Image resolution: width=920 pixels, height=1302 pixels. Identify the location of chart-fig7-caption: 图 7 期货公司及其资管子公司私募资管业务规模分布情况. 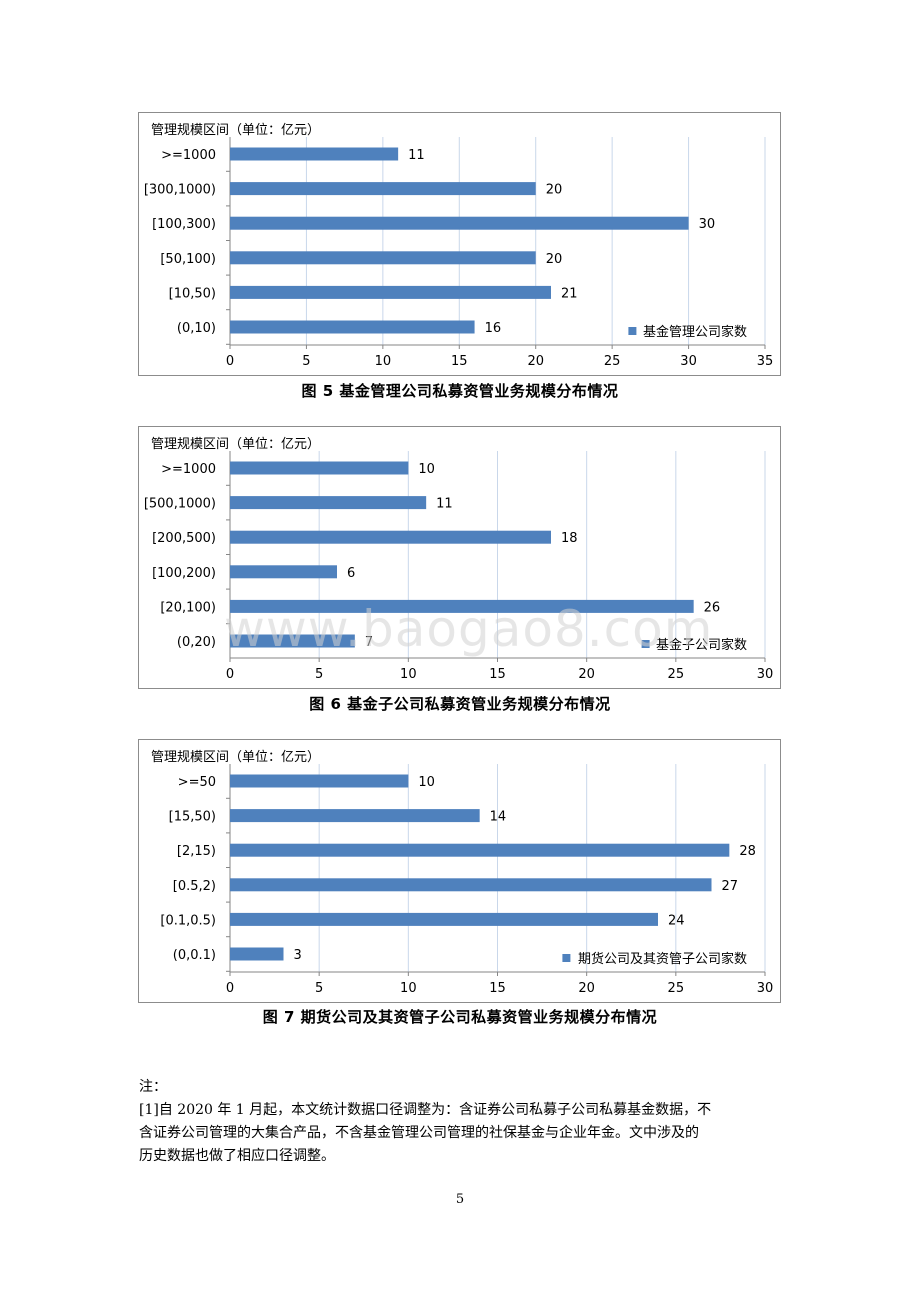
(460, 1017).